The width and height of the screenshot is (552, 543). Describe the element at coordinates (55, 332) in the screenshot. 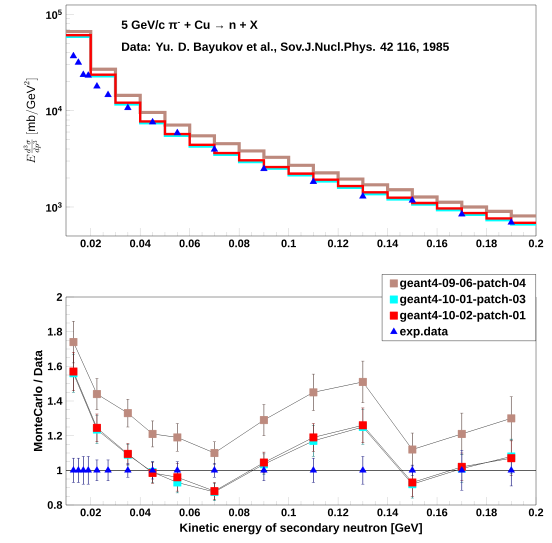

I see `y-tick-label: 1.8` at that location.